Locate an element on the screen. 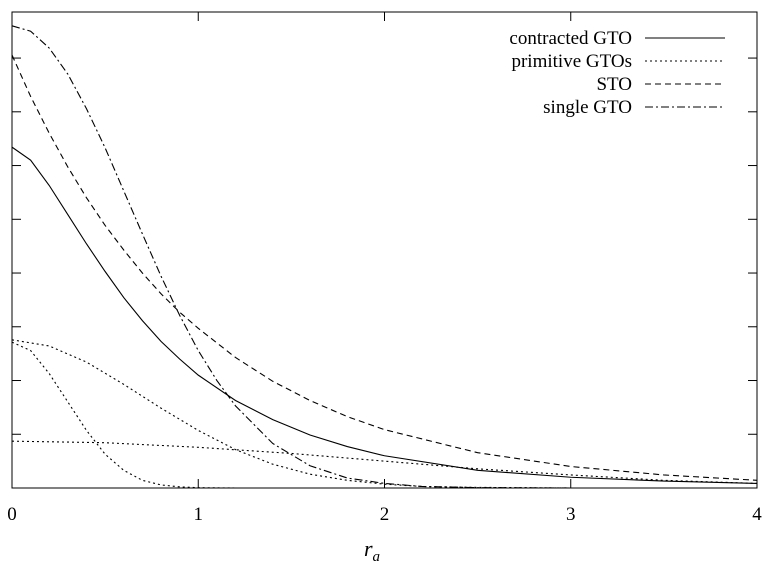 Image resolution: width=763 pixels, height=563 pixels. x-tick-labels: 0 1 2 3 4 is located at coordinates (384, 514).